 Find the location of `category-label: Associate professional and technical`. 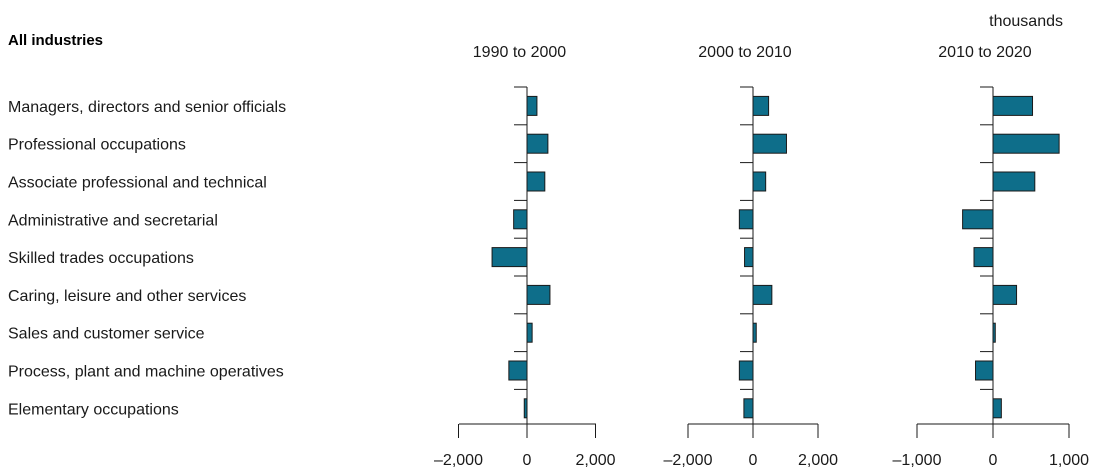

category-label: Associate professional and technical is located at coordinates (137, 183).